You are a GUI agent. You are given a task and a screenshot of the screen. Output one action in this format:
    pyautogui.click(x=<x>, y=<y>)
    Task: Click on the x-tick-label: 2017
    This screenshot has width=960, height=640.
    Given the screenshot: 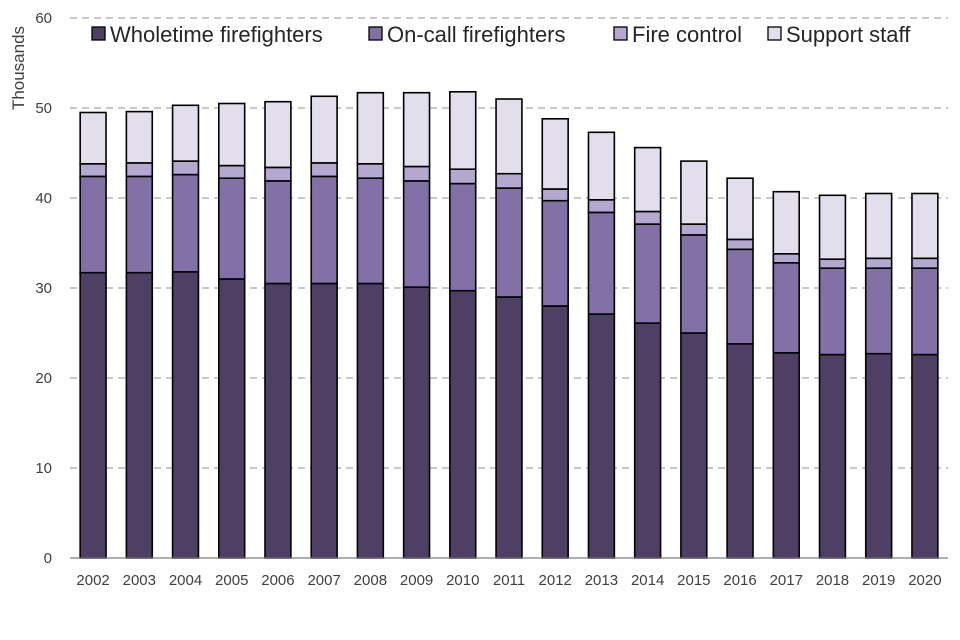 What is the action you would take?
    pyautogui.click(x=786, y=580)
    